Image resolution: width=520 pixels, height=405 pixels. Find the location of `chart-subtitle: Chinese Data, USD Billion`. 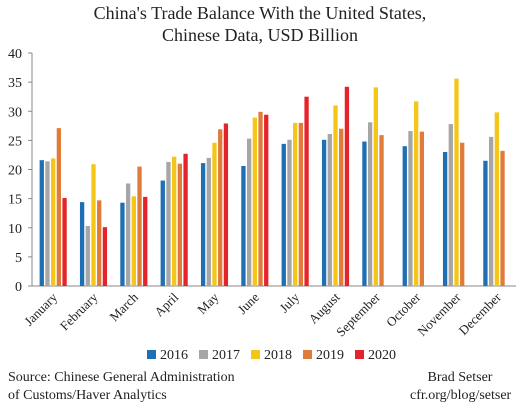

chart-subtitle: Chinese Data, USD Billion is located at coordinates (260, 35).